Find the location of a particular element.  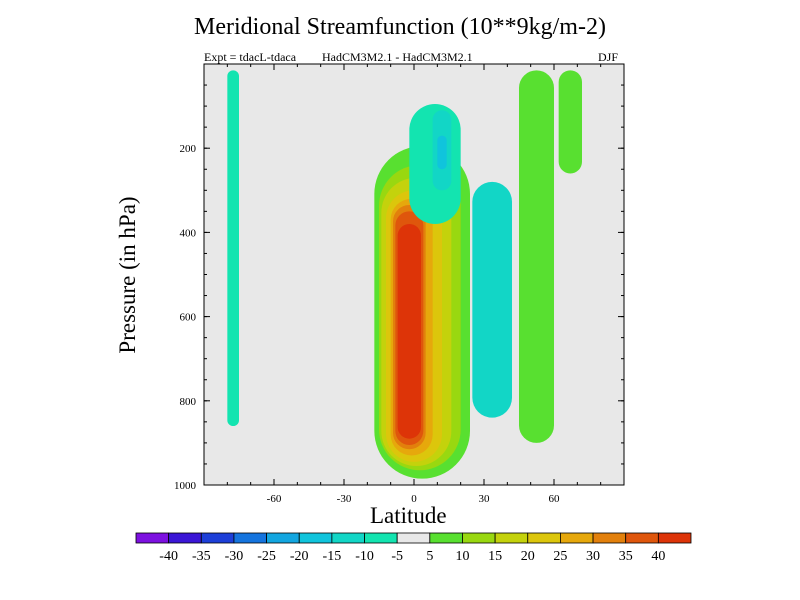

x-tick-label: 60 is located at coordinates (555, 499).